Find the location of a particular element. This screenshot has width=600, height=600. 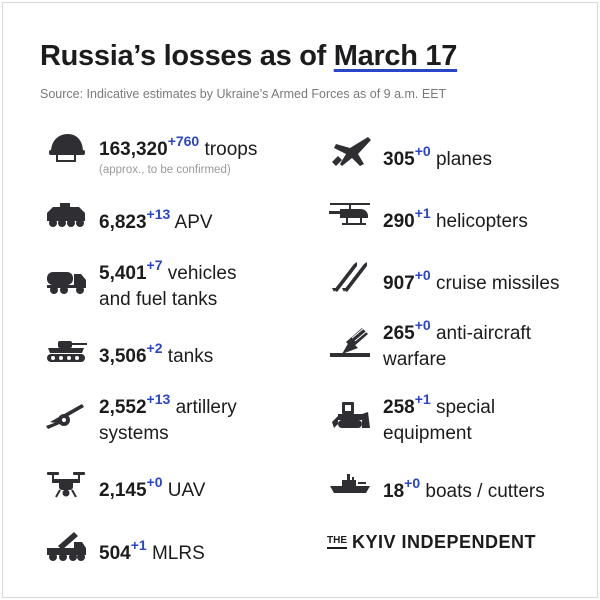

special-delta: +1 is located at coordinates (422, 399).